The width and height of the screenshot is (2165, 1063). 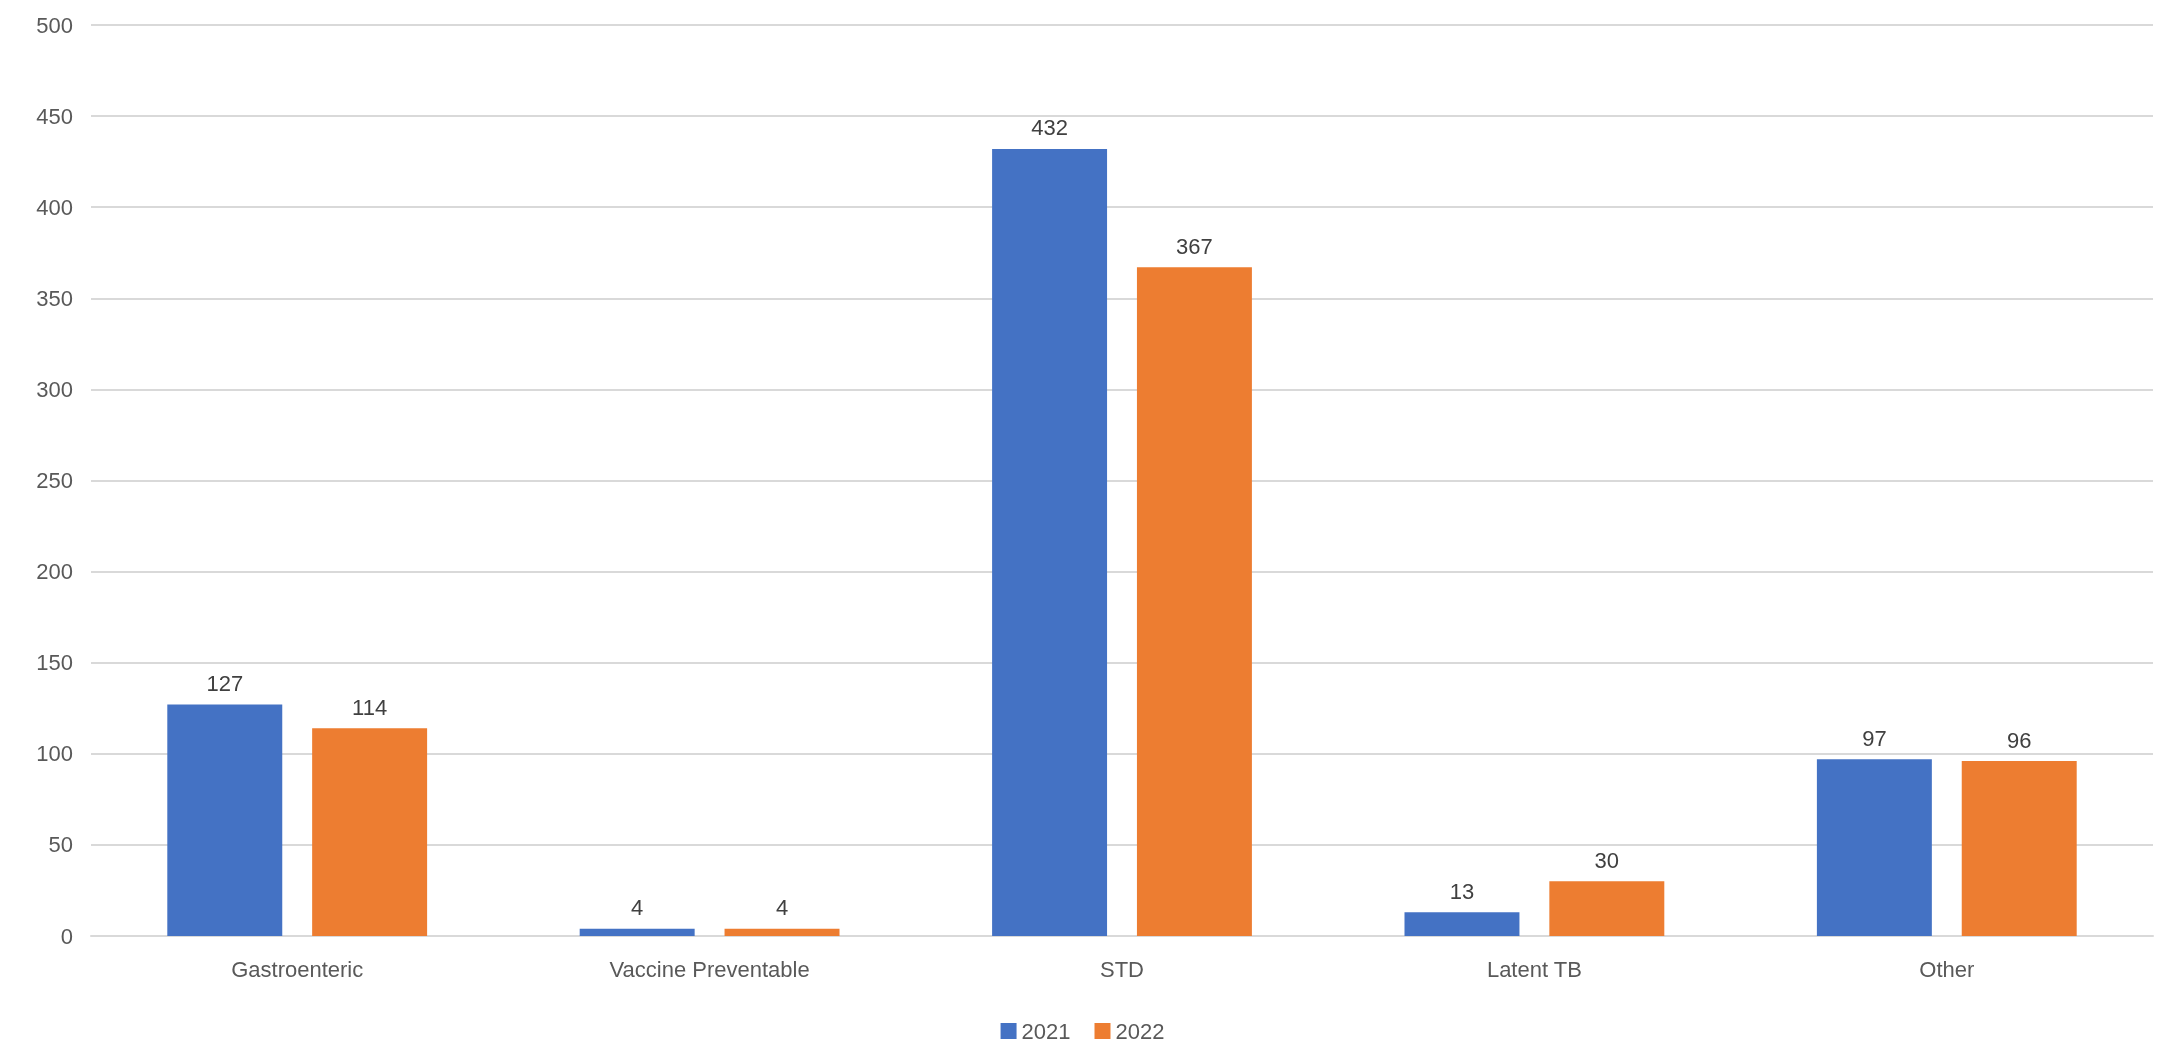 I want to click on y-tick-label: 400, so click(x=54, y=207).